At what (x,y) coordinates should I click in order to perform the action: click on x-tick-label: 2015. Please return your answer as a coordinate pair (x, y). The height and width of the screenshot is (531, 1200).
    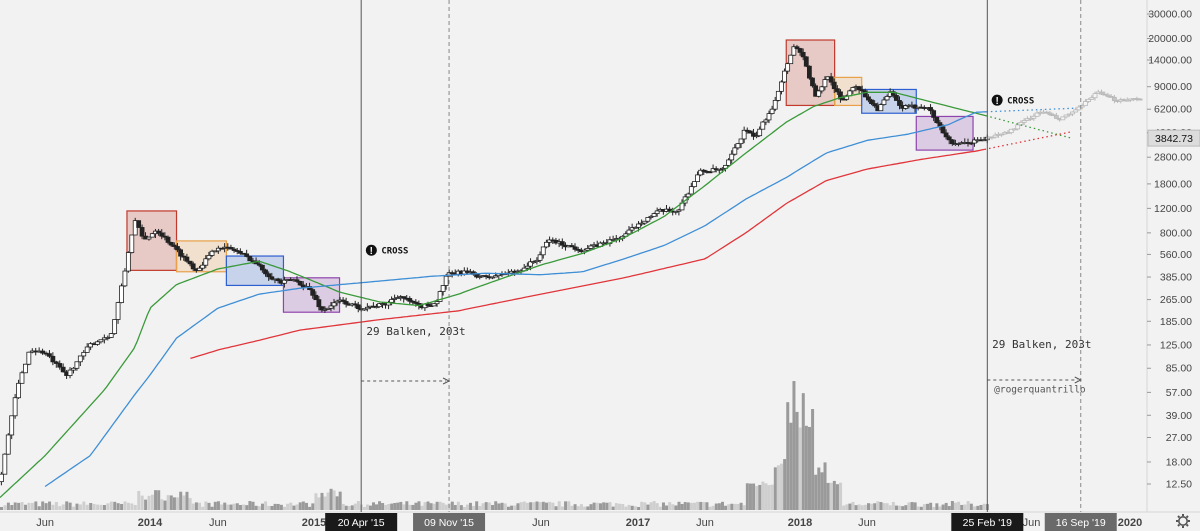
    Looking at the image, I should click on (314, 523).